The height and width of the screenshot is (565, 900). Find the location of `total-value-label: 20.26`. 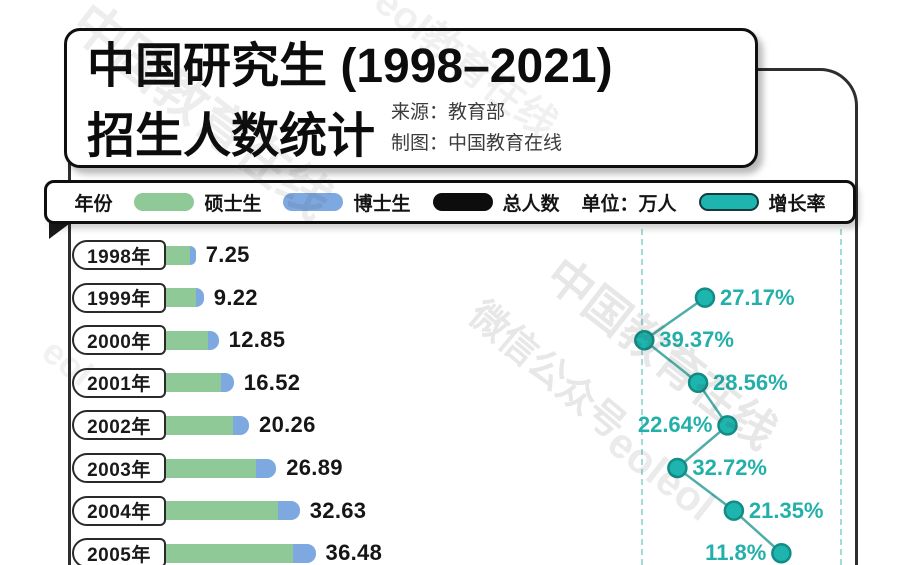

total-value-label: 20.26 is located at coordinates (287, 425).